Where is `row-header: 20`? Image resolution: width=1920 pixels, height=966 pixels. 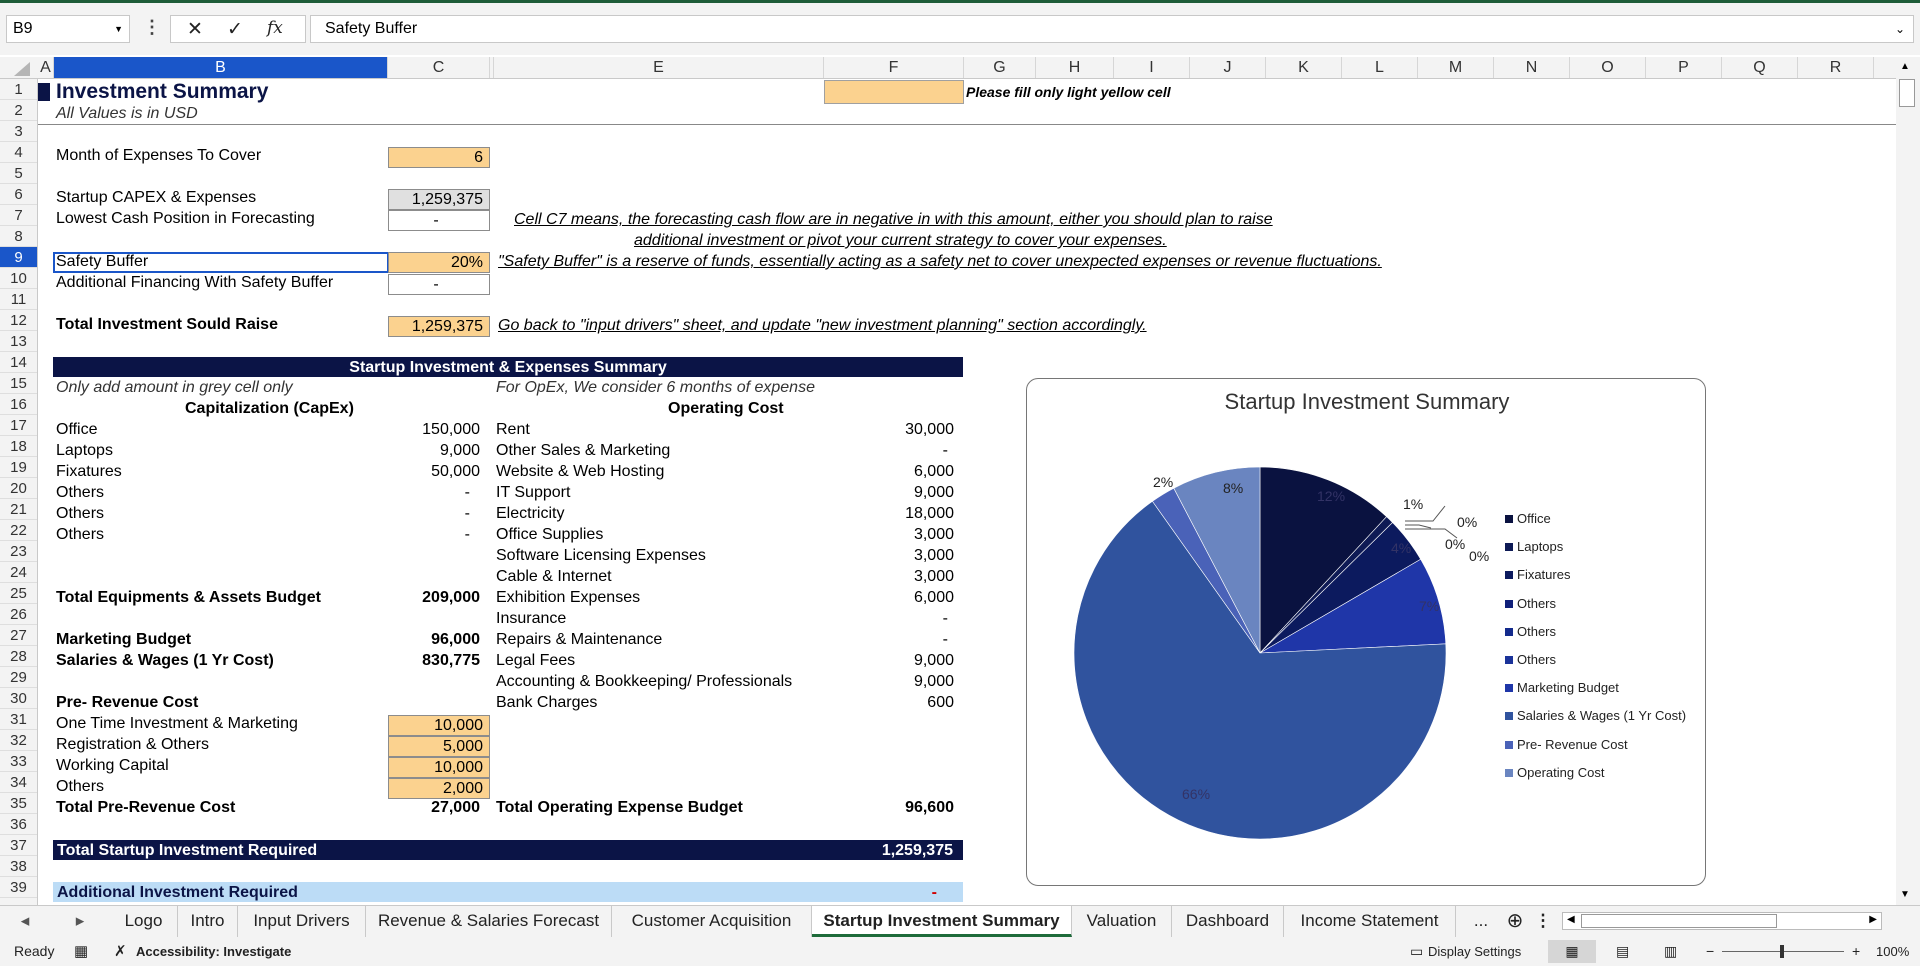
row-header: 20 is located at coordinates (18, 488).